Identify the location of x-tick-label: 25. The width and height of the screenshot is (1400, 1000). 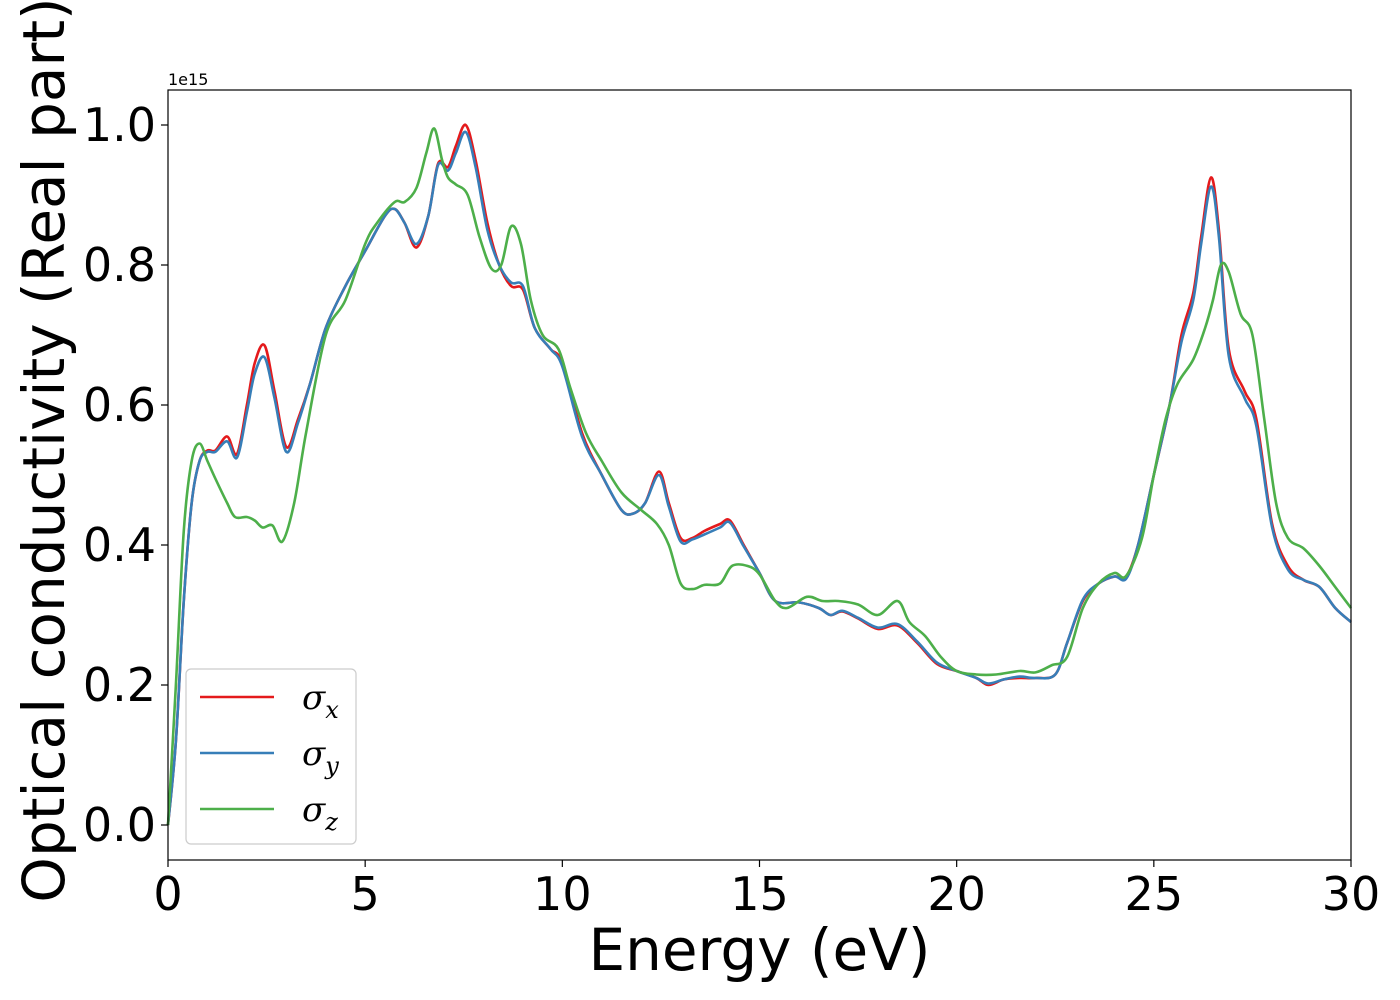
(1154, 894).